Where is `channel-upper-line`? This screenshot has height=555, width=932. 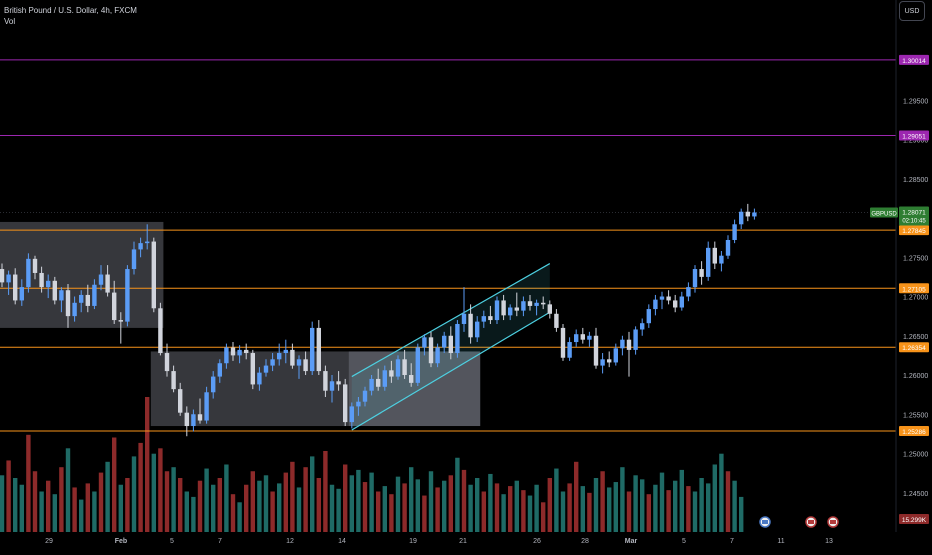
channel-upper-line is located at coordinates (451, 320).